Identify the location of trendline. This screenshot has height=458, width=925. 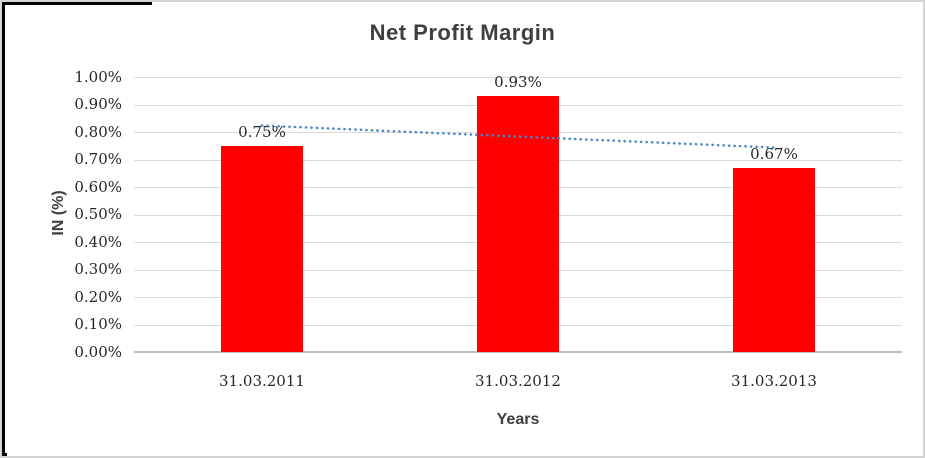
(518, 136).